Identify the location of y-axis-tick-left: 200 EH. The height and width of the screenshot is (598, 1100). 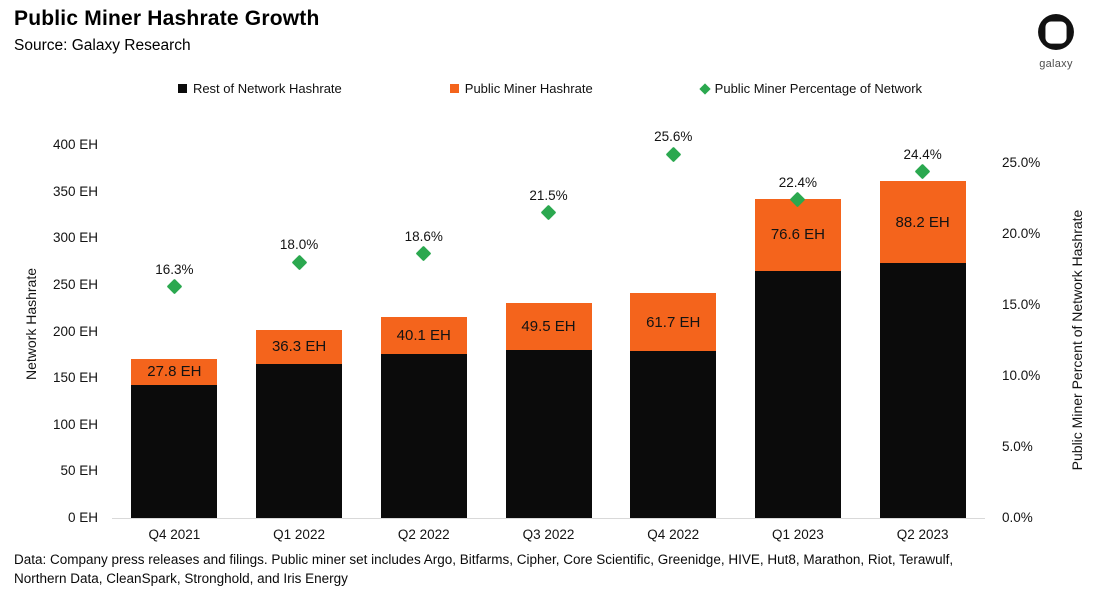
(75, 331).